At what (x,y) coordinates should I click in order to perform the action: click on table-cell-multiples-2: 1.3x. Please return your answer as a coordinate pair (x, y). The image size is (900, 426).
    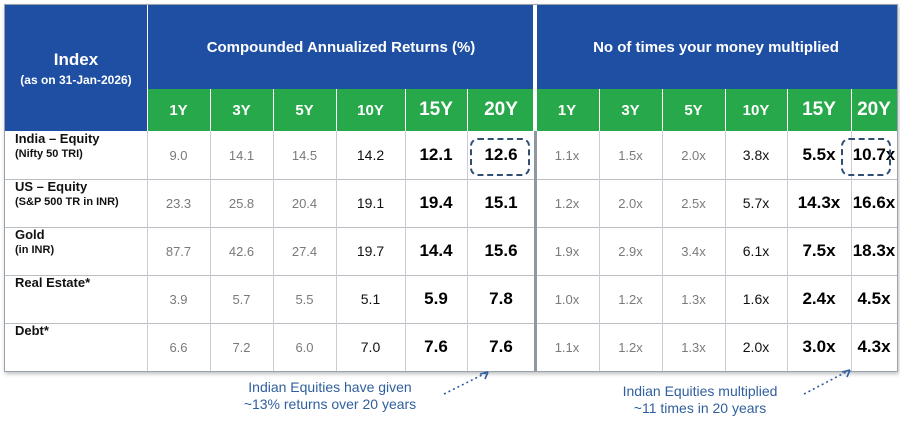
    Looking at the image, I should click on (693, 299).